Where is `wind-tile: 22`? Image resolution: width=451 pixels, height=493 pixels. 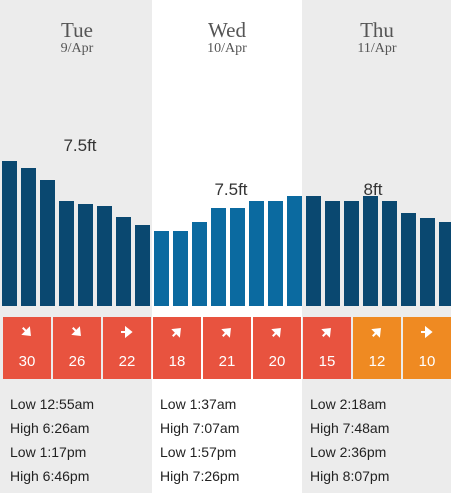
wind-tile: 22 is located at coordinates (127, 348).